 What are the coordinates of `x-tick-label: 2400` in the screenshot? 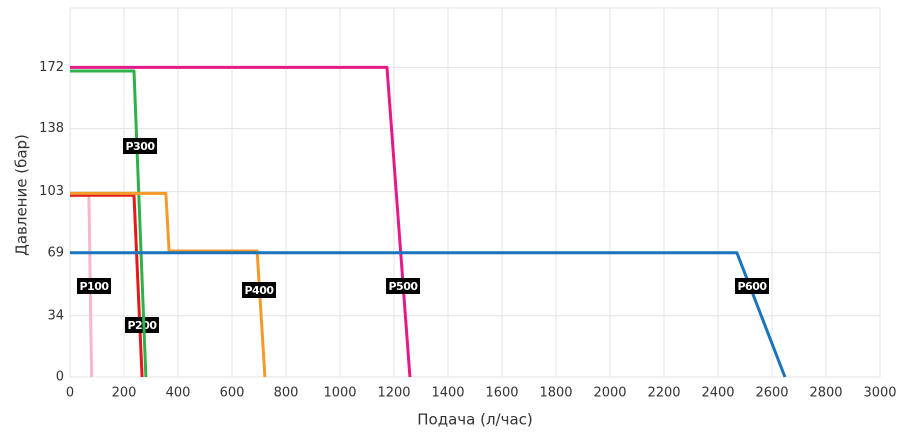 It's located at (717, 393).